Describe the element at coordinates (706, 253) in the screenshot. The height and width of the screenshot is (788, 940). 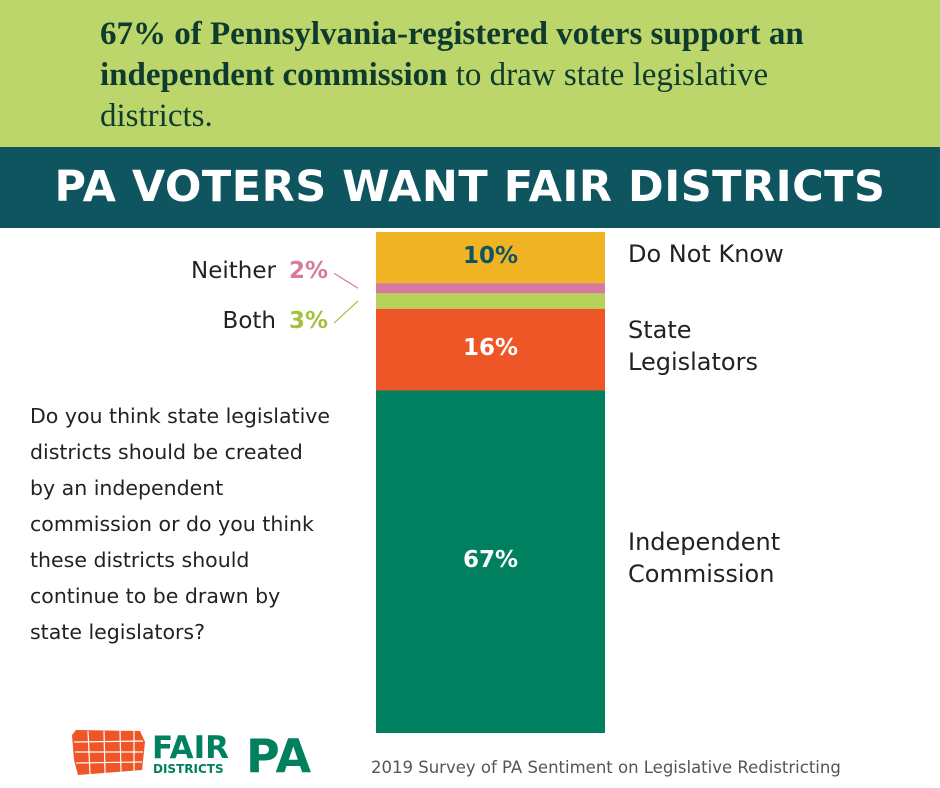
I see `legend-label: Do Not Know` at that location.